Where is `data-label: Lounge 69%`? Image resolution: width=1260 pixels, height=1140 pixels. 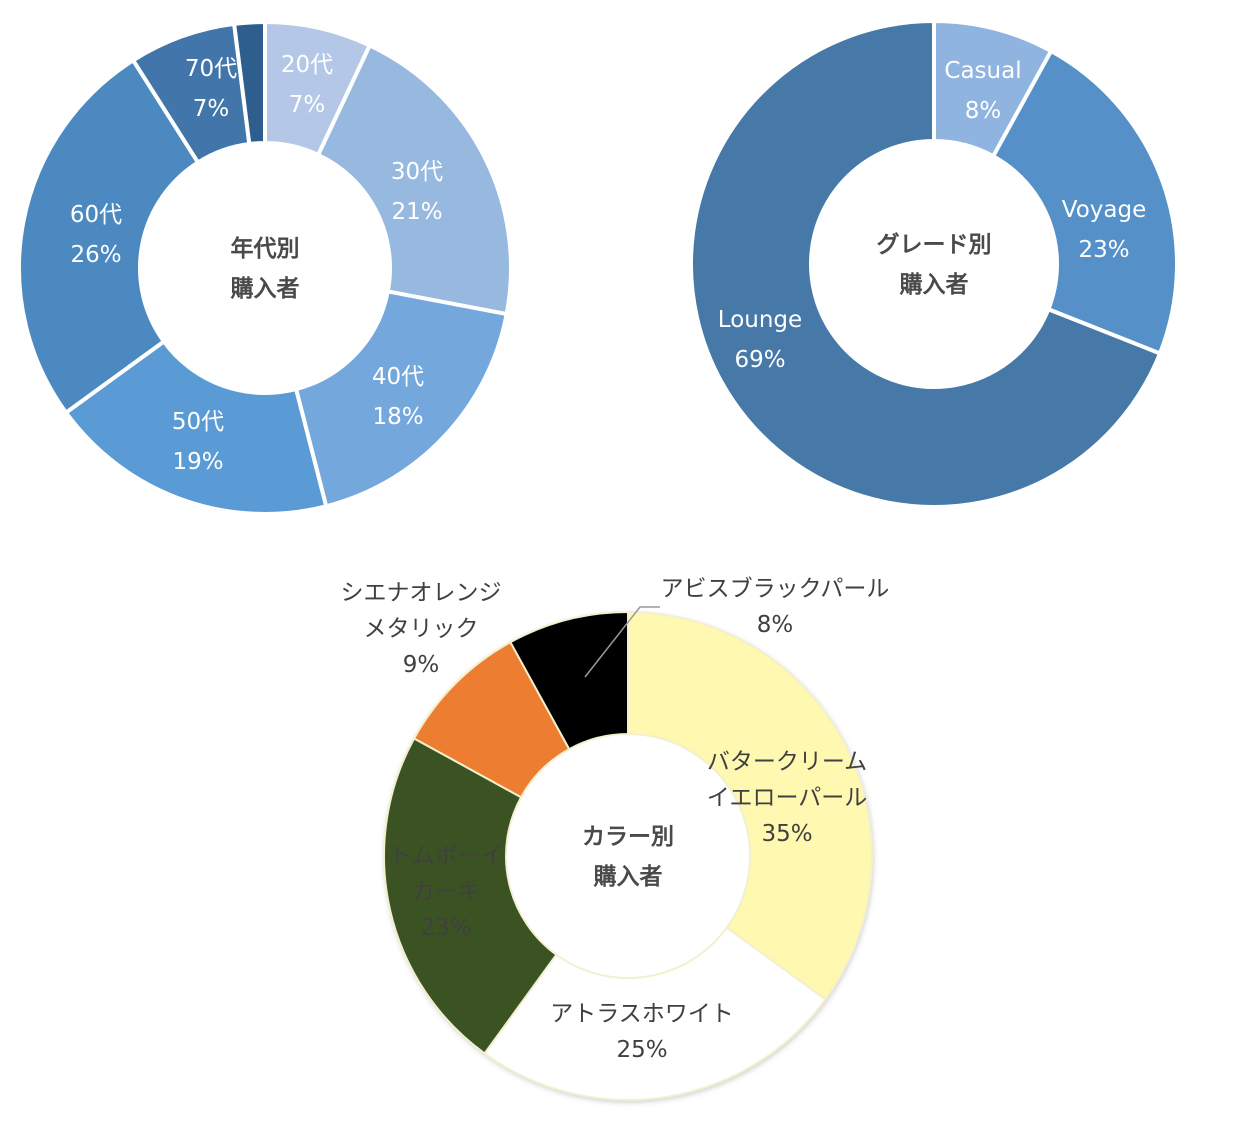
data-label: Lounge 69% is located at coordinates (760, 340).